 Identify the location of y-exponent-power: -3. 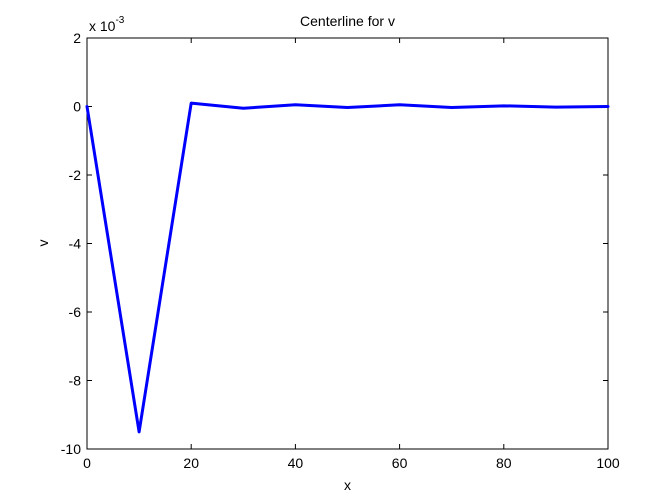
(119, 20).